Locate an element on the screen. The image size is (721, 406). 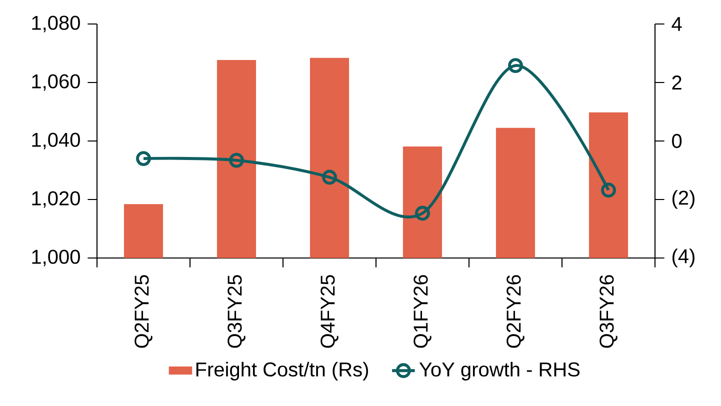
x-tick-label: Q3FY25 is located at coordinates (237, 311).